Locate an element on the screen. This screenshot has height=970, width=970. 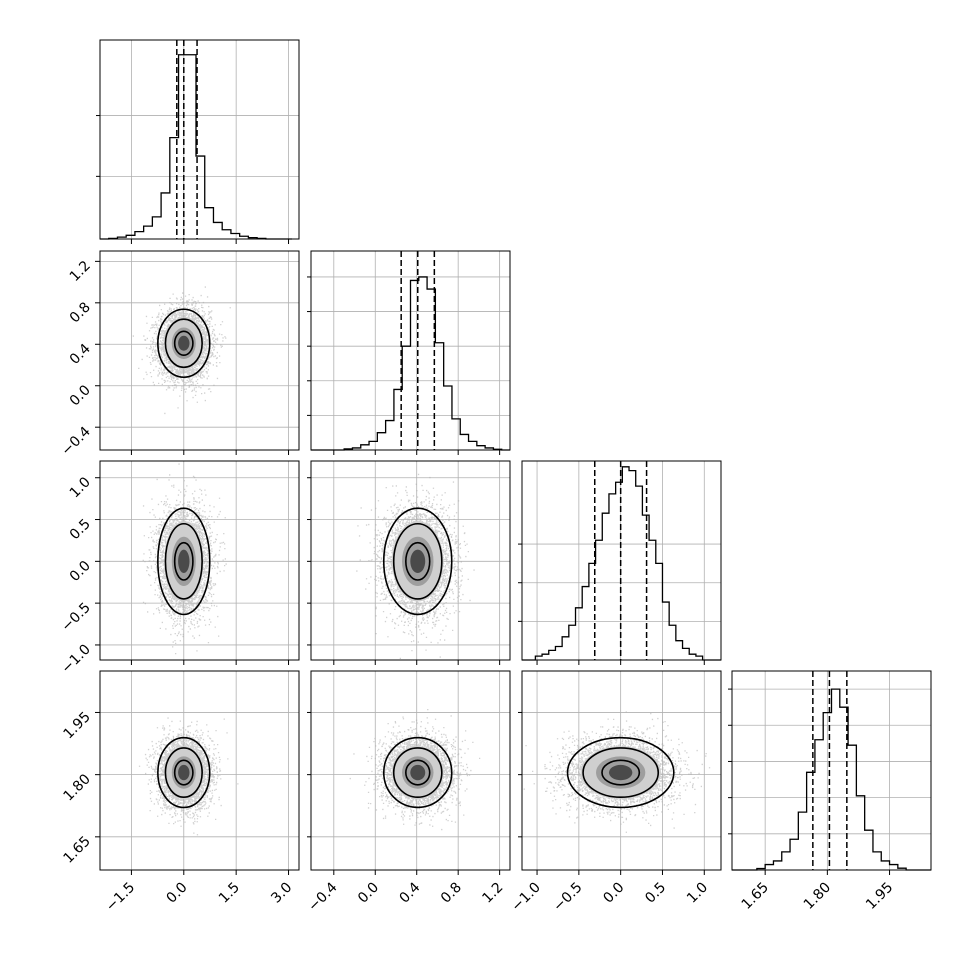
tick-label: −1.5 is located at coordinates (120, 897).